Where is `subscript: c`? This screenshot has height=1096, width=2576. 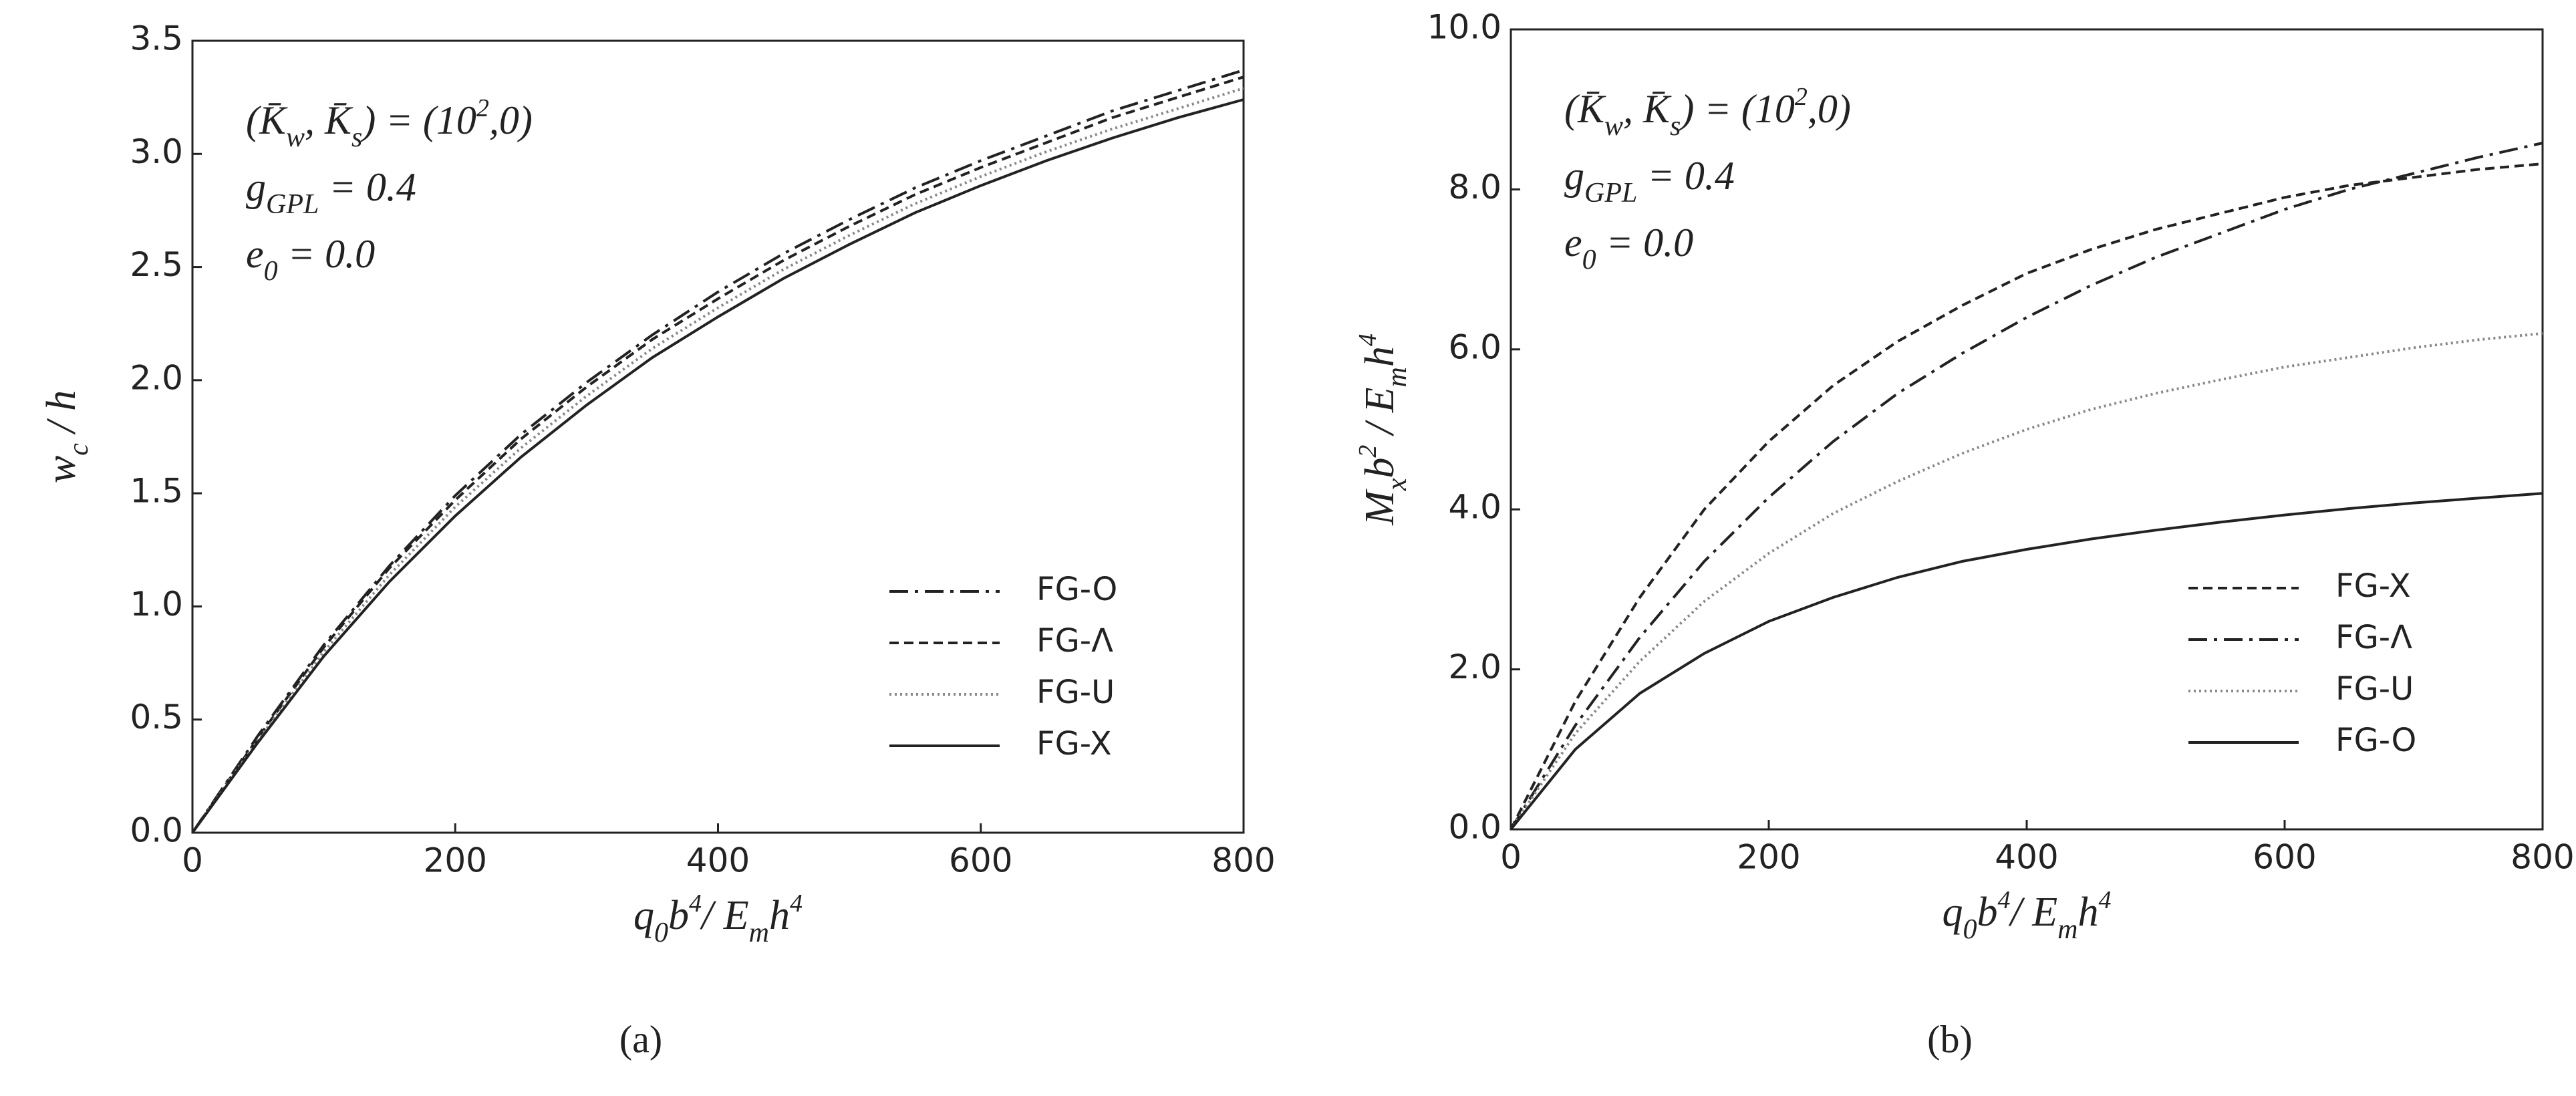
subscript: c is located at coordinates (78, 450).